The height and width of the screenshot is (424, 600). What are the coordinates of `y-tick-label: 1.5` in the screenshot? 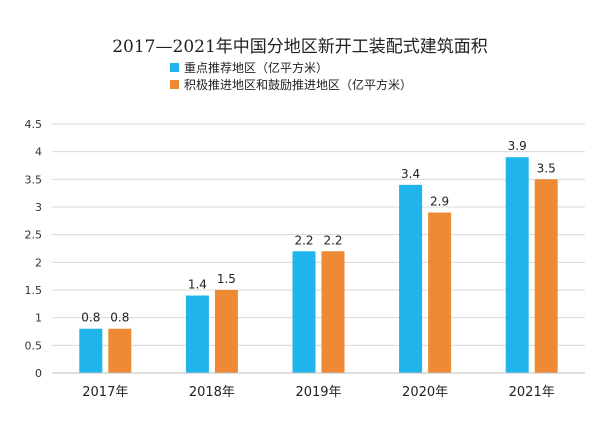 It's located at (34, 290).